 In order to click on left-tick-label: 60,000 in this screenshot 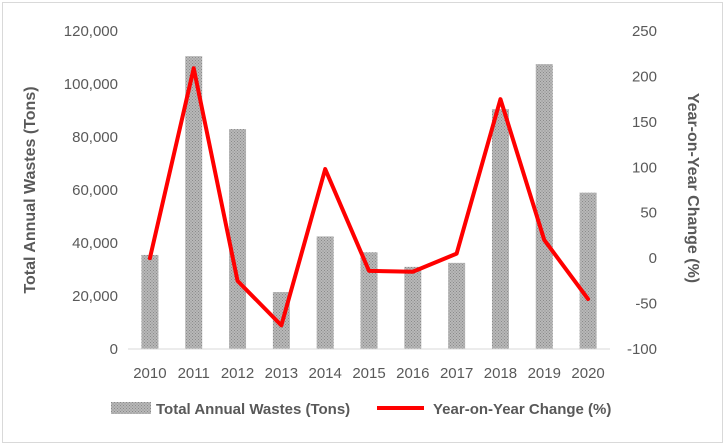, I will do `click(95, 190)`.